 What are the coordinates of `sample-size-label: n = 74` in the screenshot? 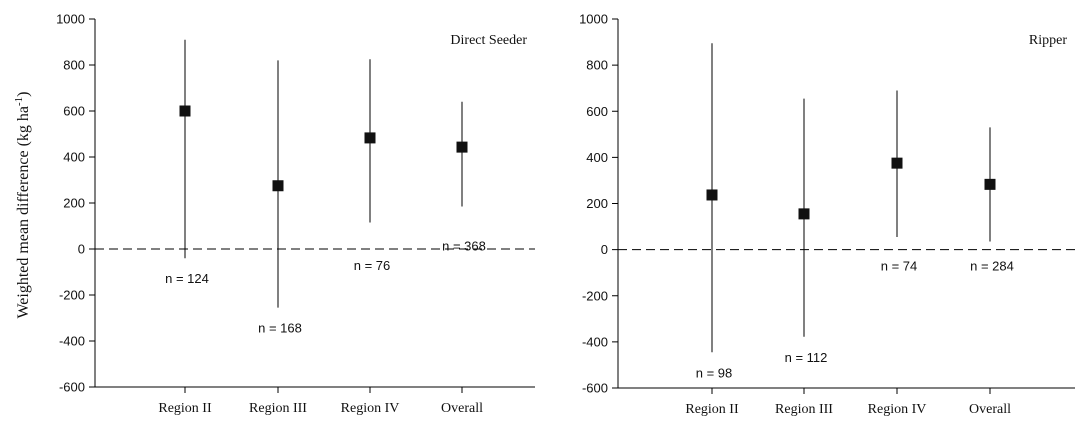 It's located at (899, 266).